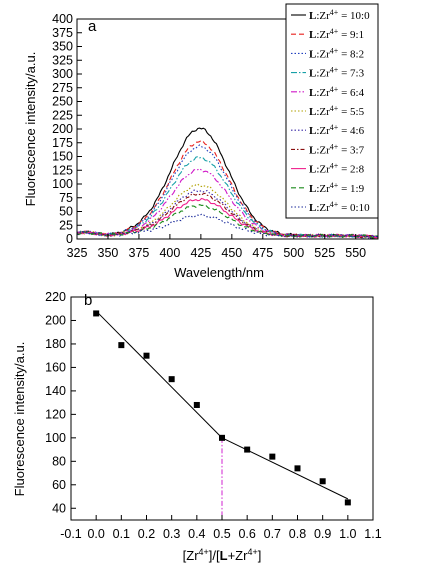 This screenshot has width=422, height=577. Describe the element at coordinates (222, 555) in the screenshot. I see `panel-b-x-axis-title: [Zr4+]/[L+Zr4+]` at that location.